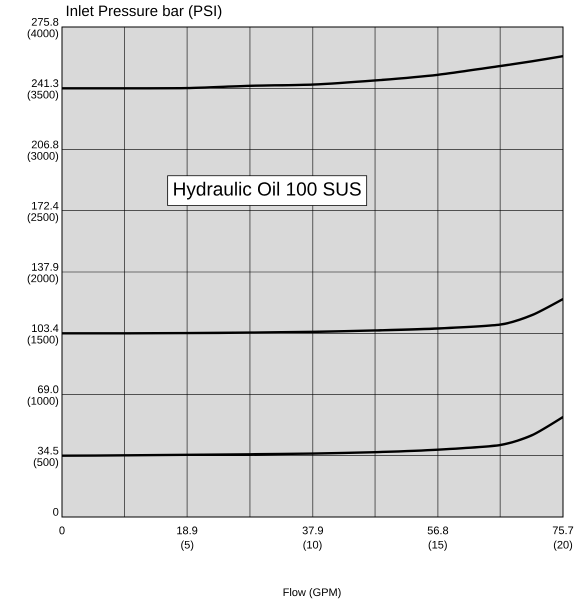  I want to click on y2-tick-label: (1000), so click(43, 401).